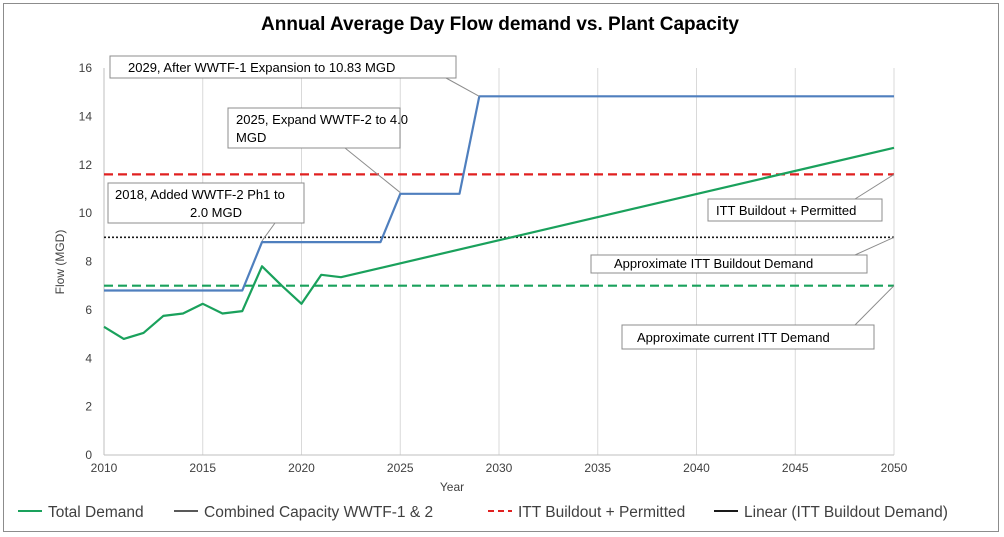 The height and width of the screenshot is (537, 1004). Describe the element at coordinates (400, 468) in the screenshot. I see `x-tick-label-2025: 2025` at that location.